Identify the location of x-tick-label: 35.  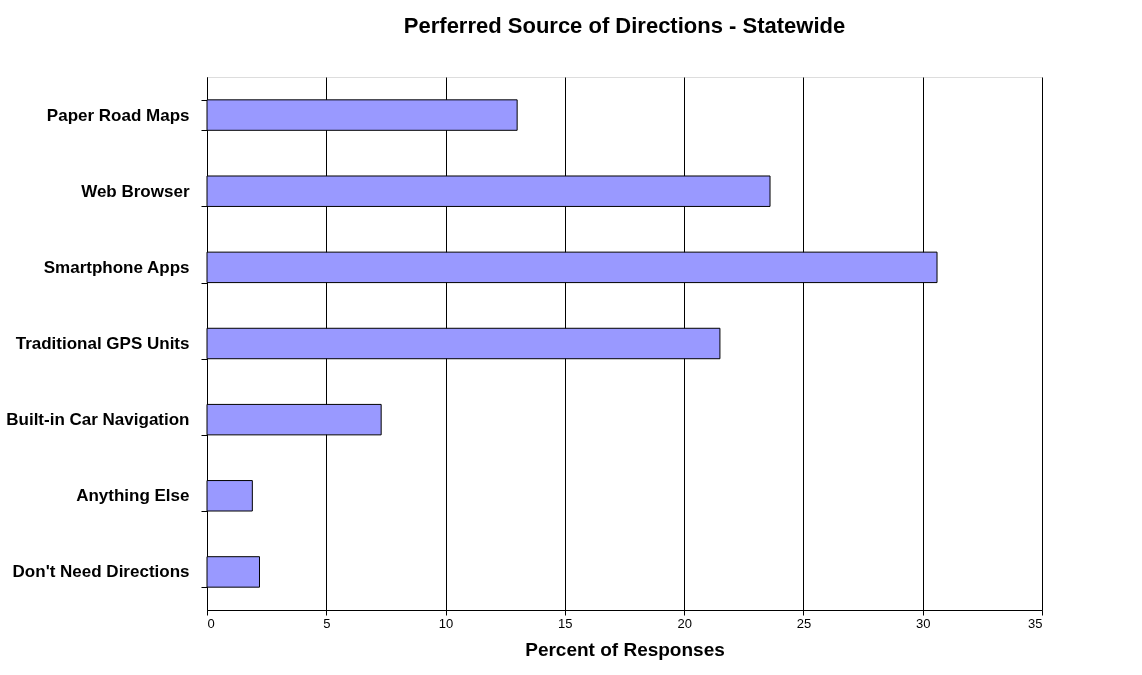
(1035, 623).